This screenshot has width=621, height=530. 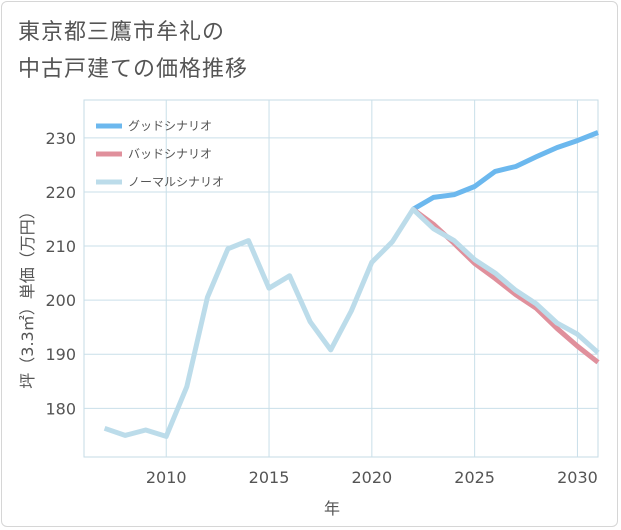 I want to click on y-tick-labels: 180 190 200 210 220 230, so click(x=60, y=273).